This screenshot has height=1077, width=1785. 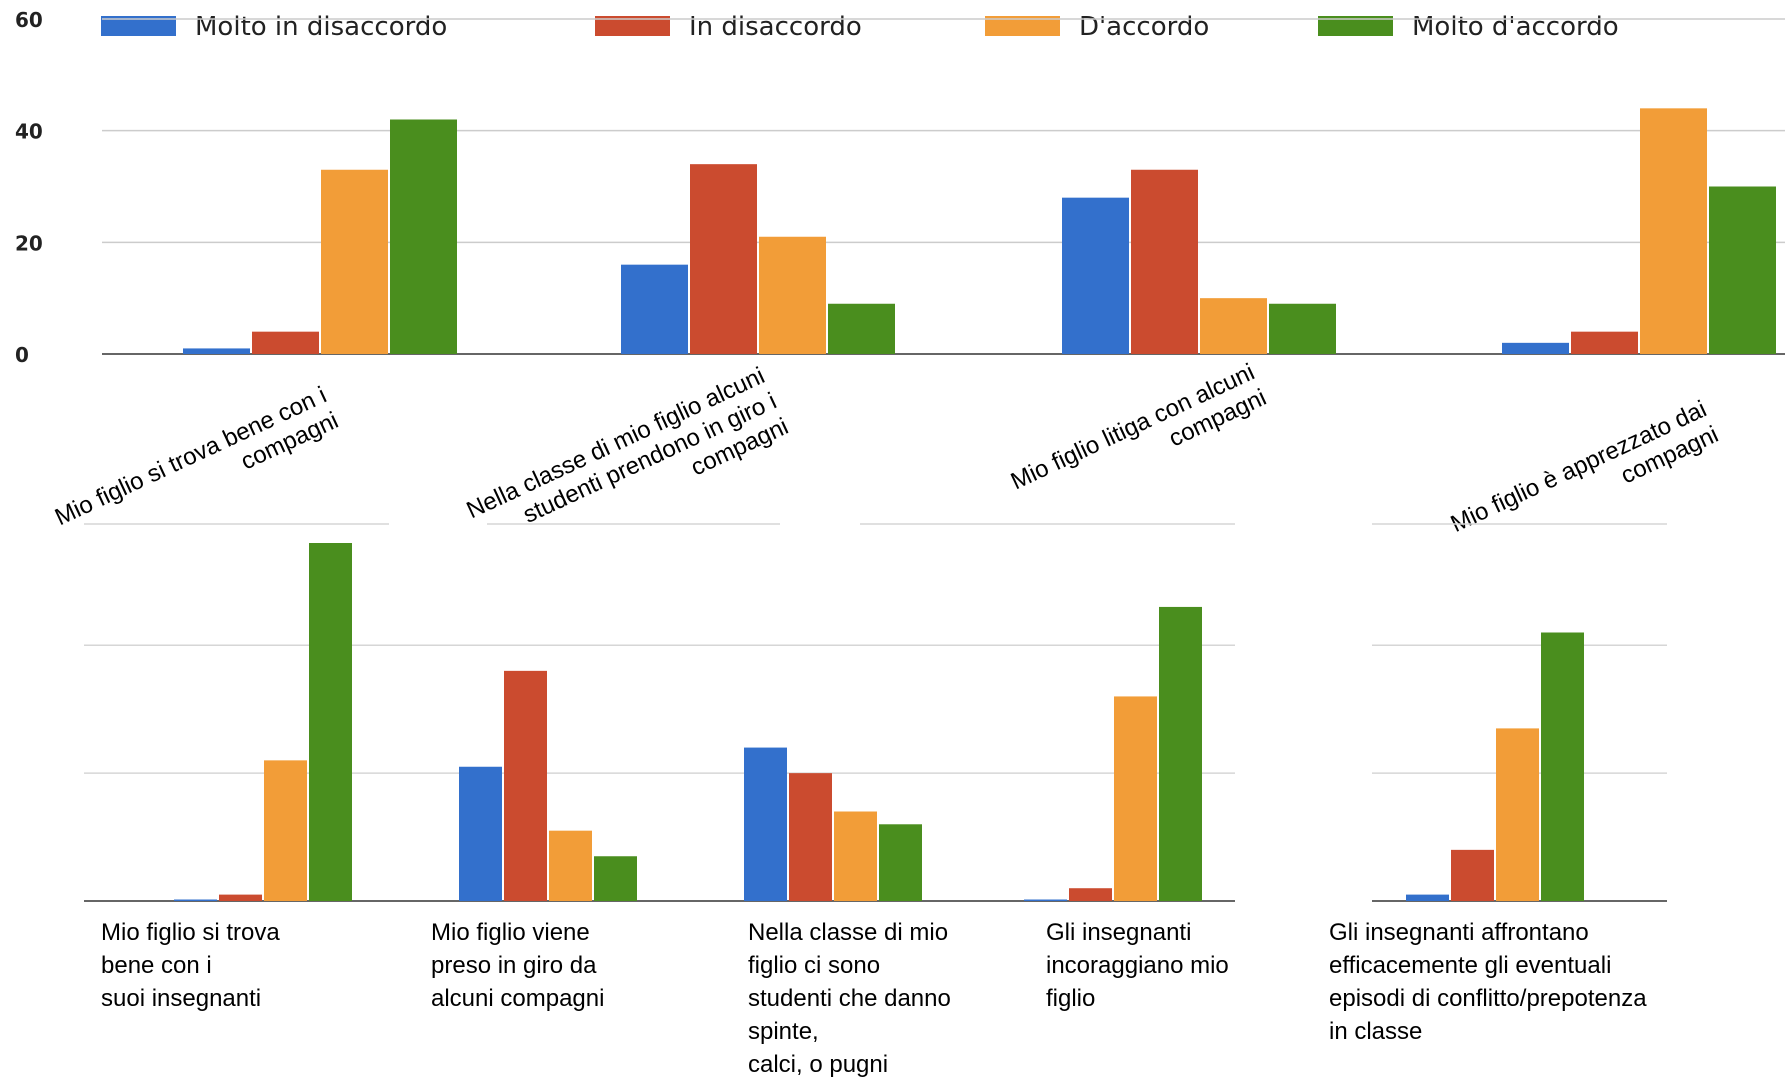 What do you see at coordinates (775, 27) in the screenshot?
I see `legend-label-in-disaccordo: In disaccordo` at bounding box center [775, 27].